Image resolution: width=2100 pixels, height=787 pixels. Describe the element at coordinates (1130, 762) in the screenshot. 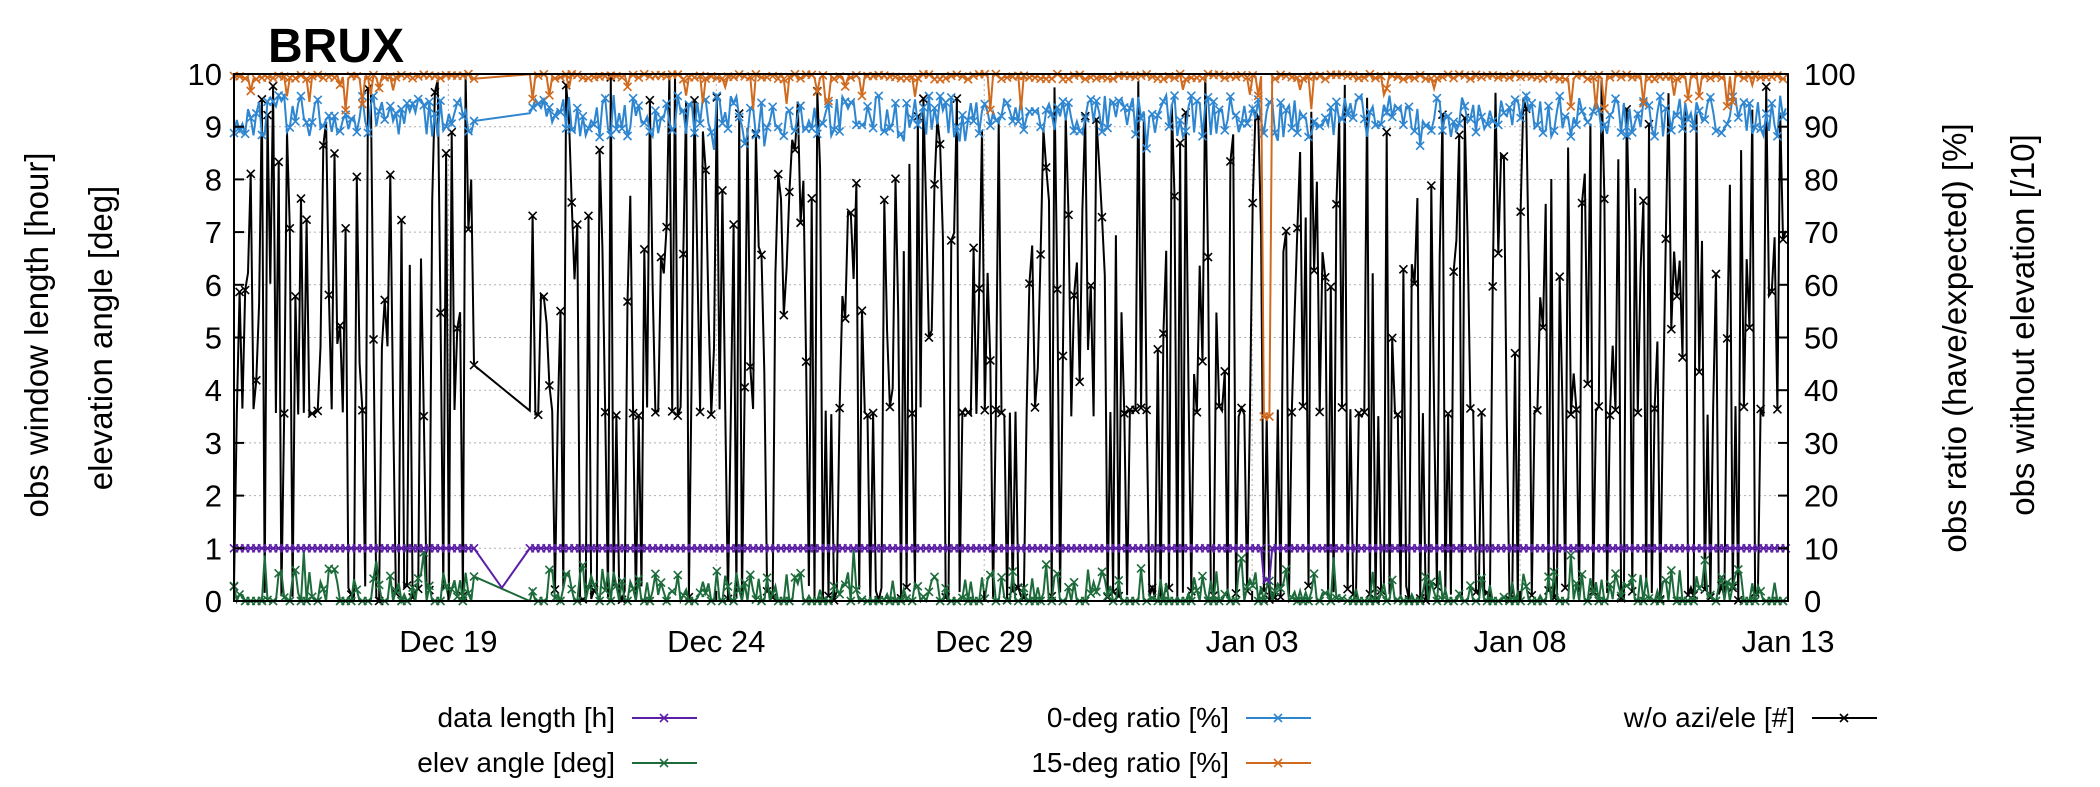

I see `legend-label: 15-deg ratio [%]` at that location.